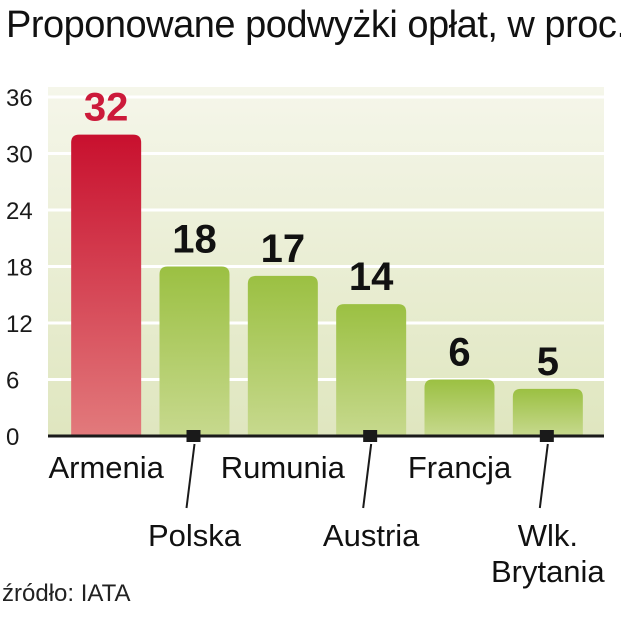 The height and width of the screenshot is (640, 621). Describe the element at coordinates (460, 467) in the screenshot. I see `category-label: Francja` at that location.